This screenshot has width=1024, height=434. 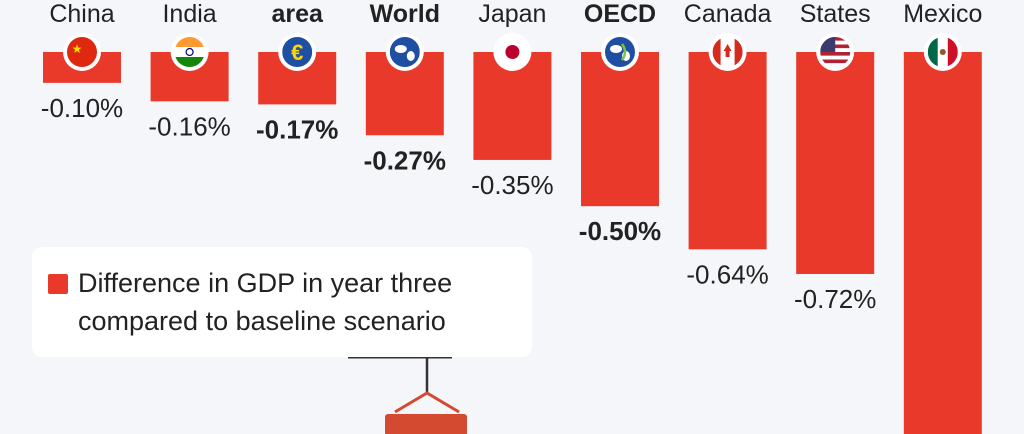 What do you see at coordinates (407, 394) in the screenshot?
I see `container-crane-decoration` at bounding box center [407, 394].